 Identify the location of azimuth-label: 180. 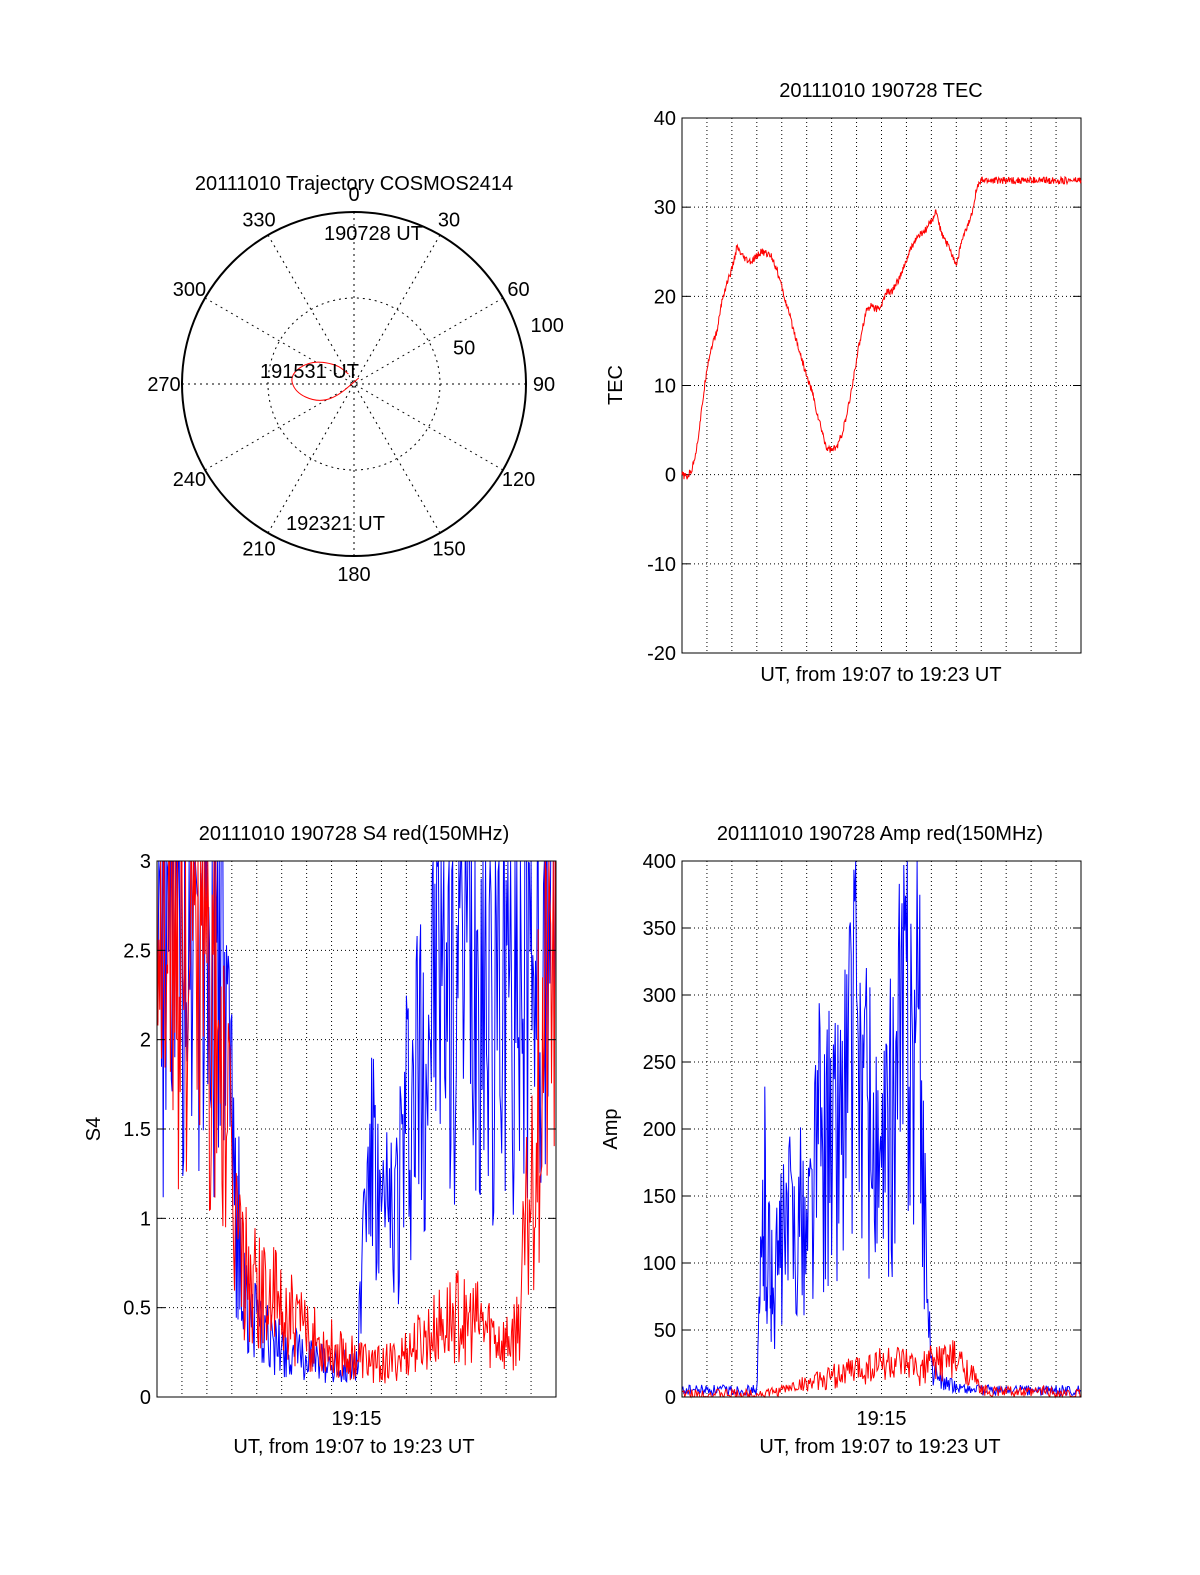
(353, 575).